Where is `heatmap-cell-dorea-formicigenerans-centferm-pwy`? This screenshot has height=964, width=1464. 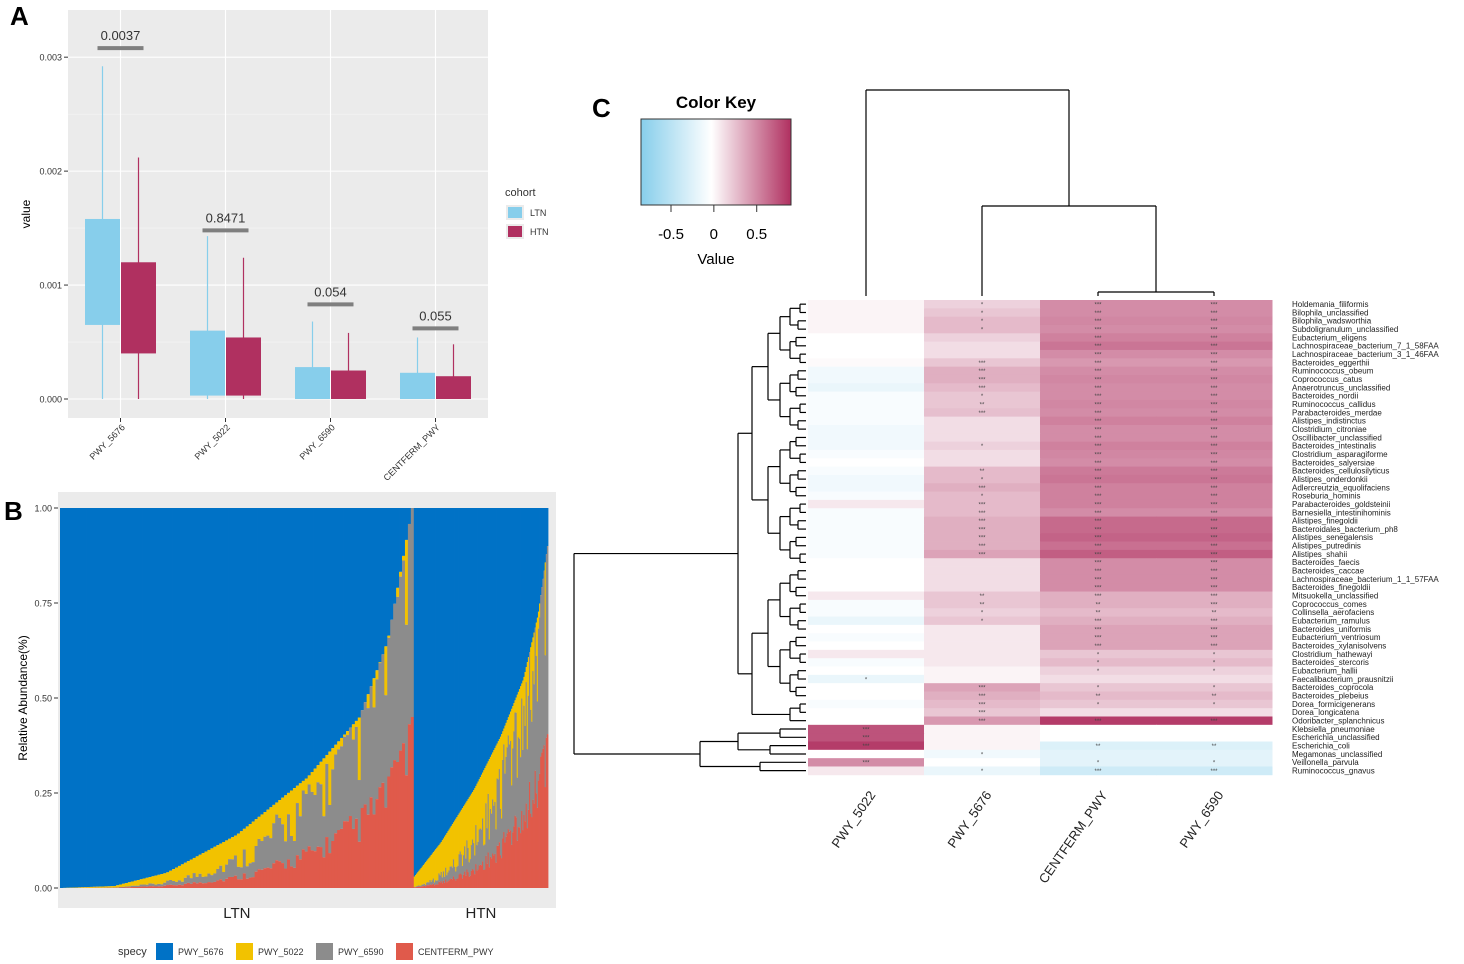
heatmap-cell-dorea-formicigenerans-centferm-pwy is located at coordinates (1098, 704).